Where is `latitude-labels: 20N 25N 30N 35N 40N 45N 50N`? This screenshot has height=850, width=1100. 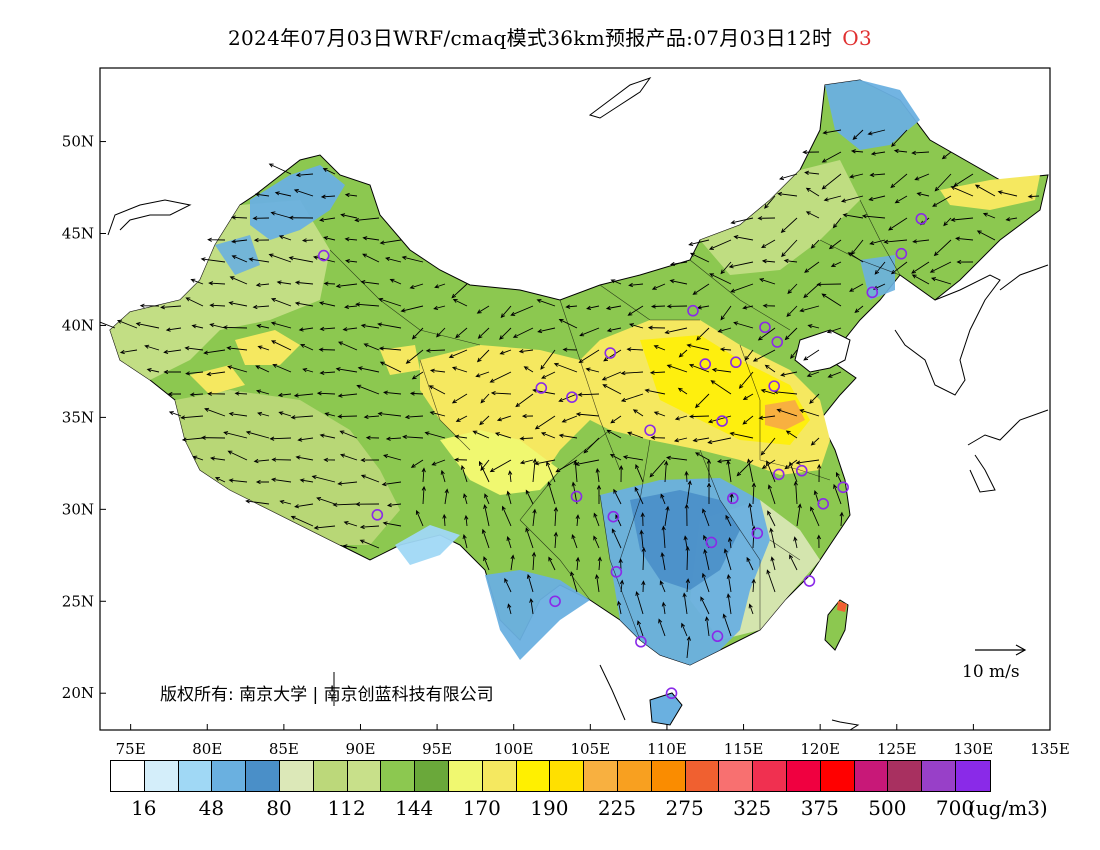 latitude-labels: 20N 25N 30N 35N 40N 45N 50N is located at coordinates (78, 418).